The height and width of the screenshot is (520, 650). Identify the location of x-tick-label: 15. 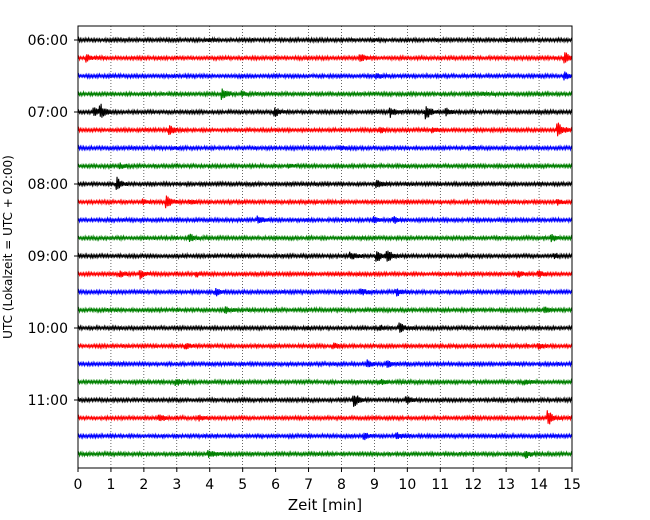
(572, 485).